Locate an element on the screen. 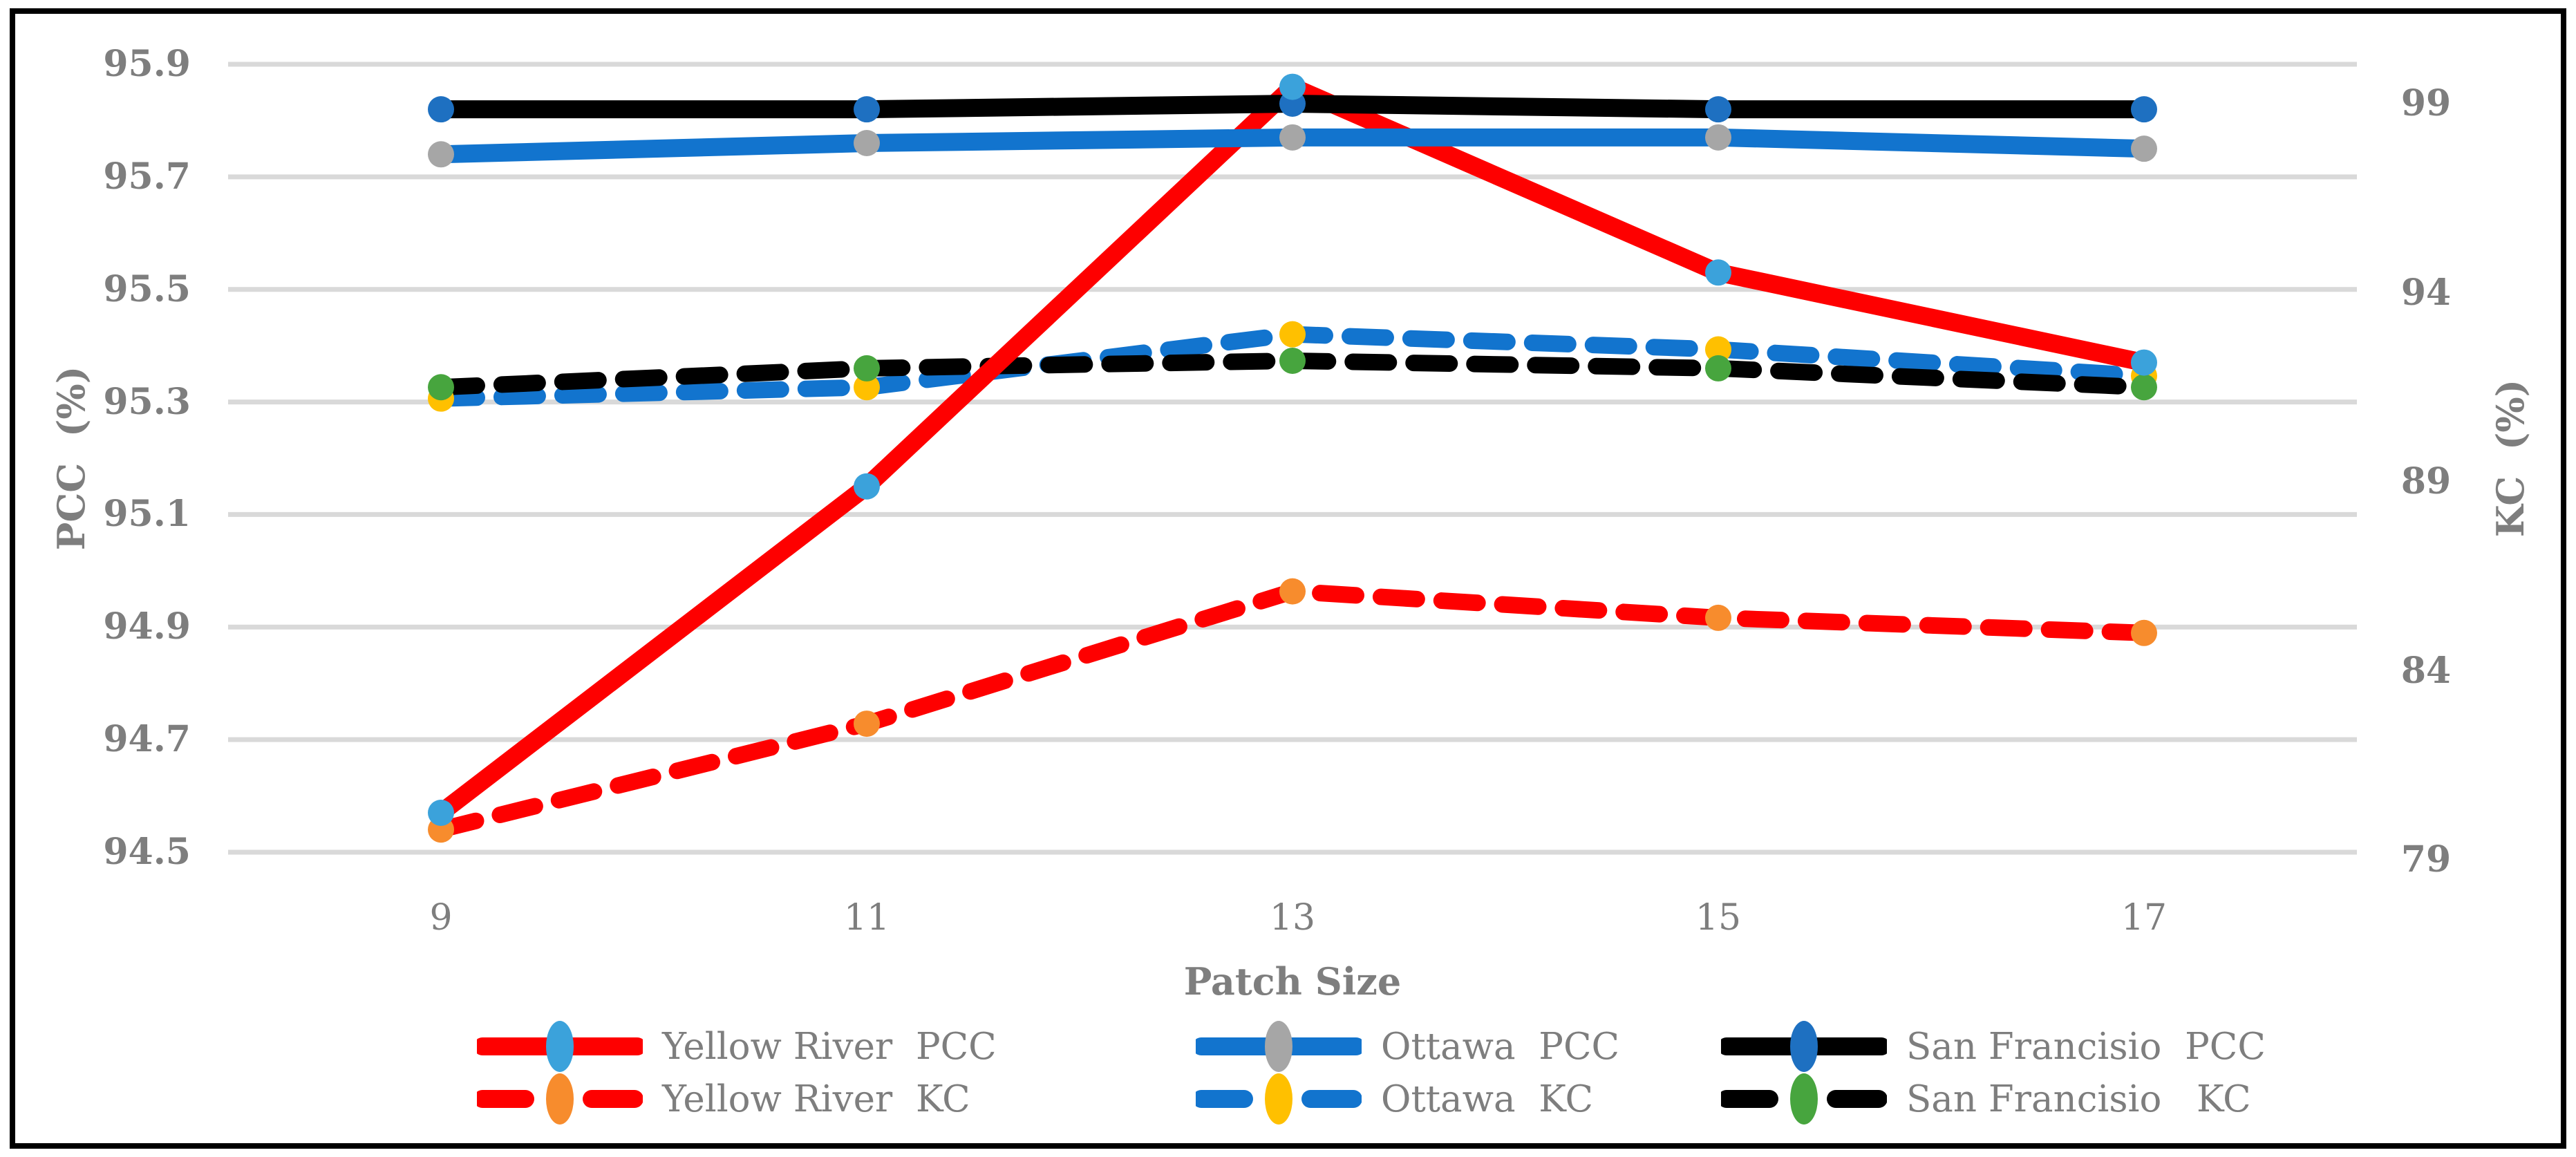 This screenshot has width=2576, height=1157. legend-label: Yellow River PCC is located at coordinates (829, 1046).